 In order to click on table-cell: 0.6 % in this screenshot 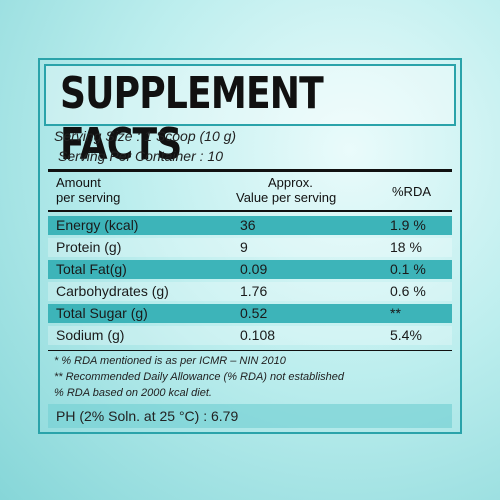, I will do `click(408, 291)`.